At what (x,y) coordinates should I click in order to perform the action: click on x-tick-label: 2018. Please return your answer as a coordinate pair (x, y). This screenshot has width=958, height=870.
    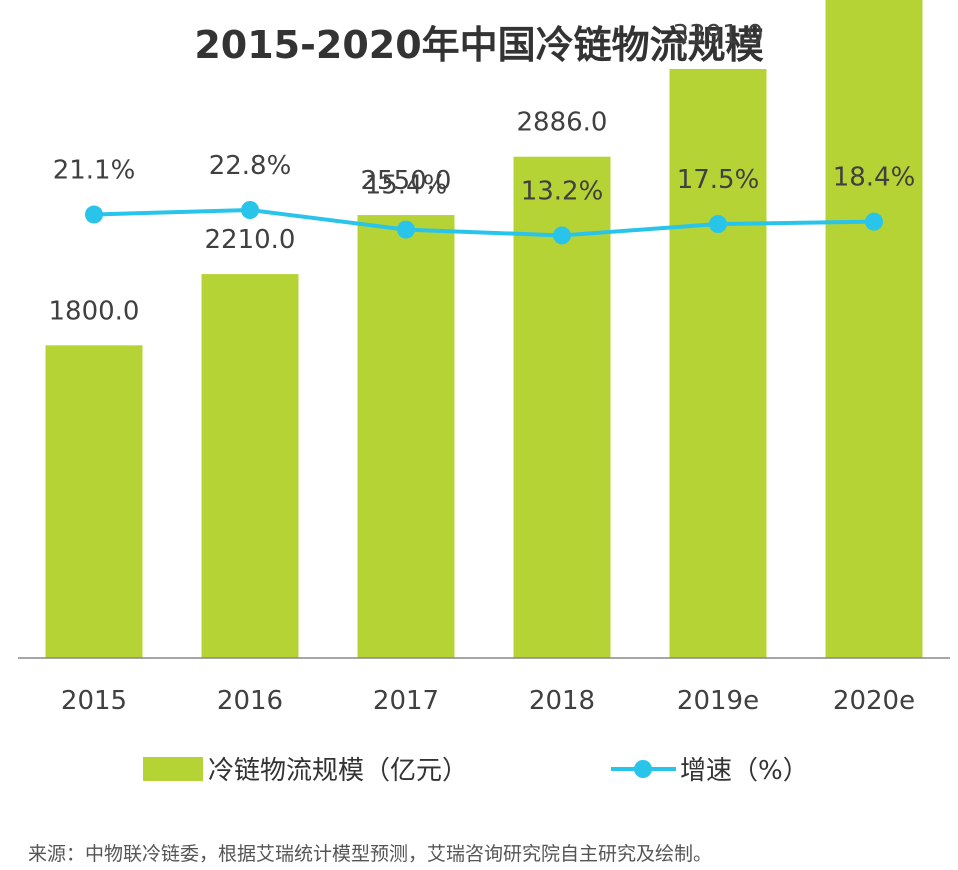
    Looking at the image, I should click on (562, 701).